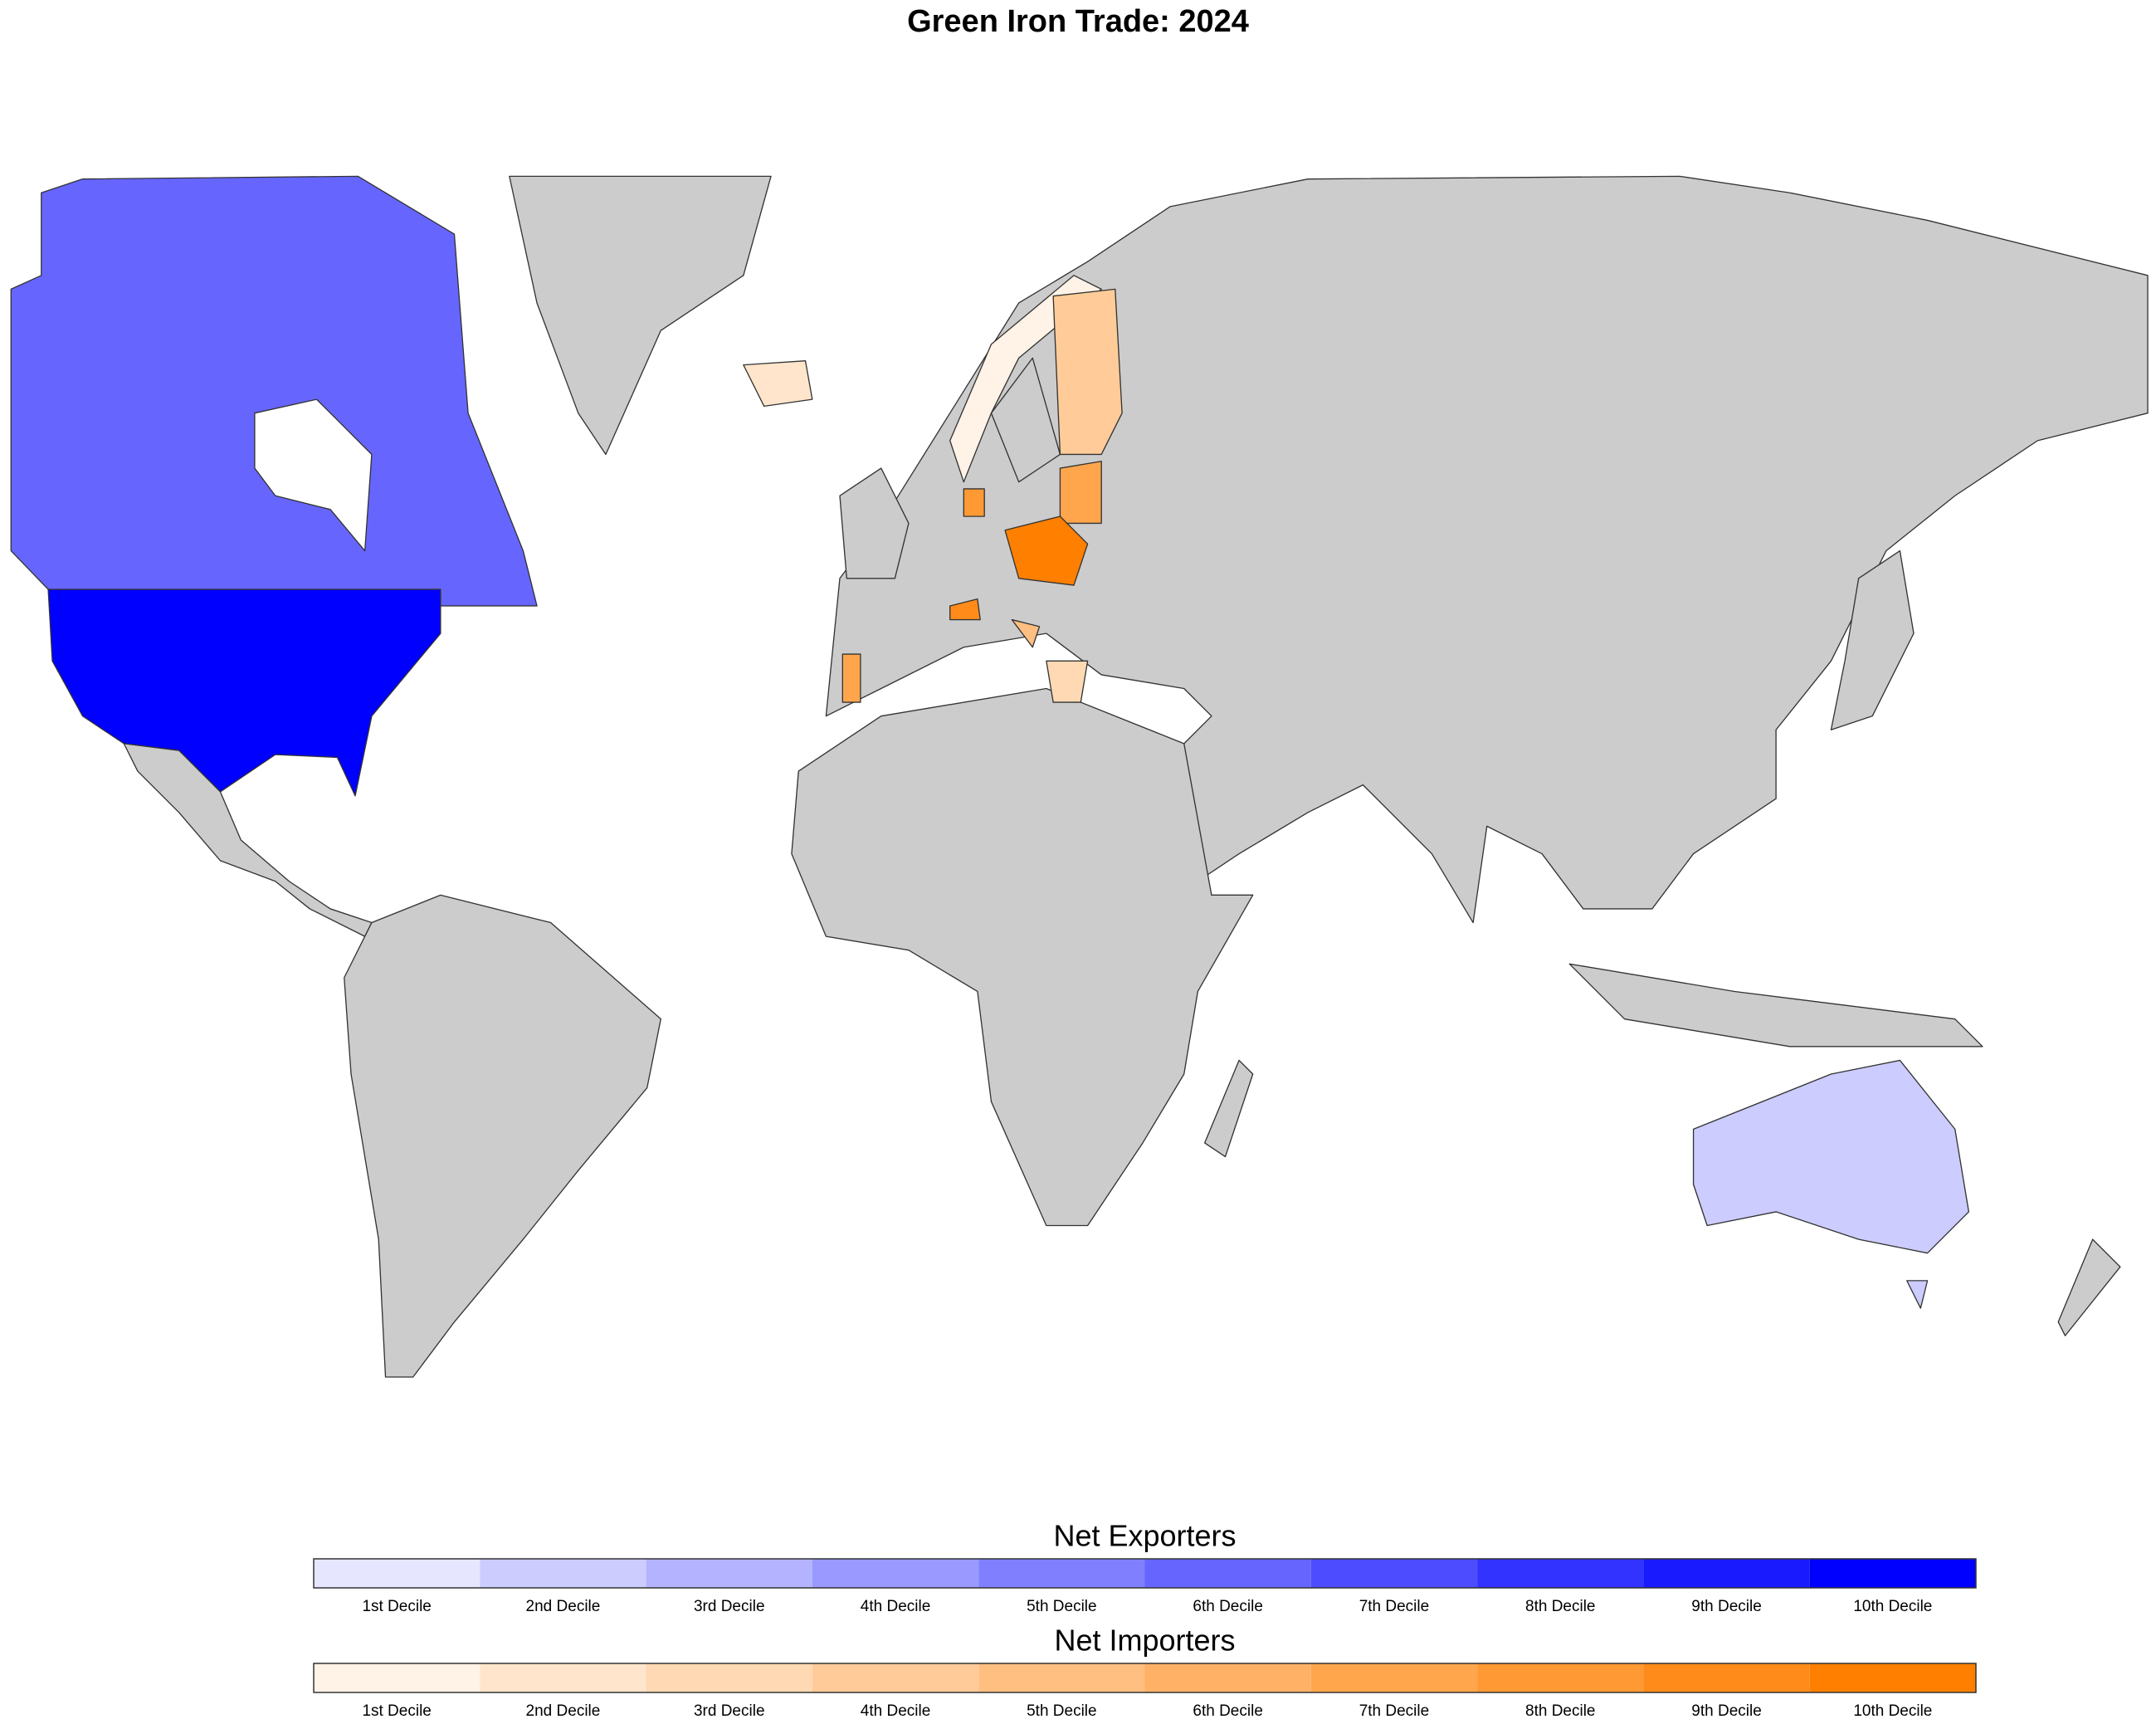 The image size is (2156, 1724). I want to click on legend-title: Net Exporters, so click(1145, 1536).